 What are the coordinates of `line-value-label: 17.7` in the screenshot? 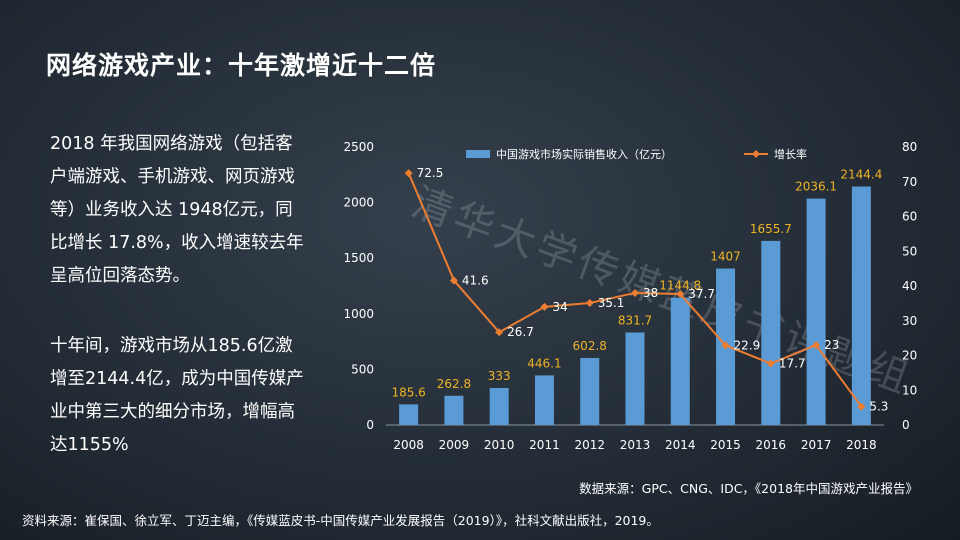 It's located at (792, 363).